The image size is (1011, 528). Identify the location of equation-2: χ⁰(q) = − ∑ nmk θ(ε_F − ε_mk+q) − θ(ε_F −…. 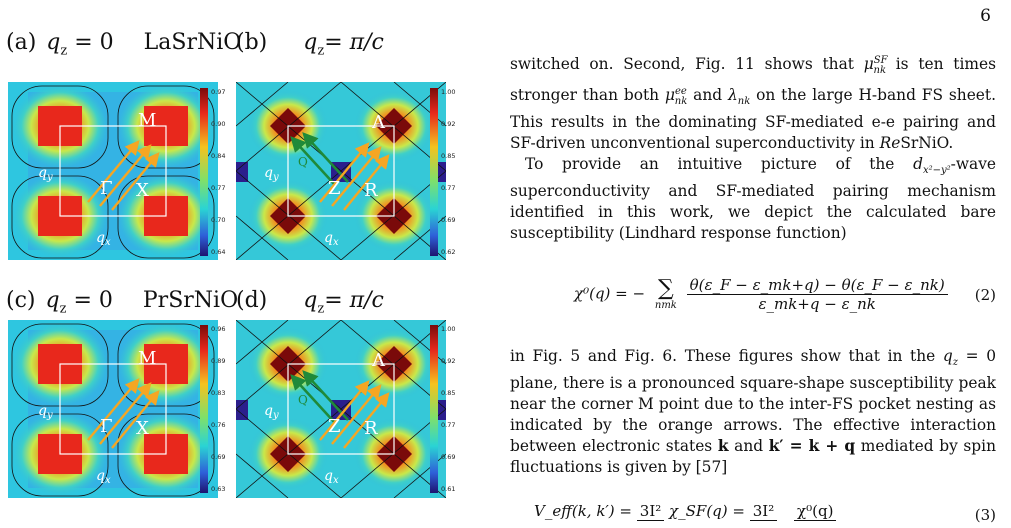
(785, 294).